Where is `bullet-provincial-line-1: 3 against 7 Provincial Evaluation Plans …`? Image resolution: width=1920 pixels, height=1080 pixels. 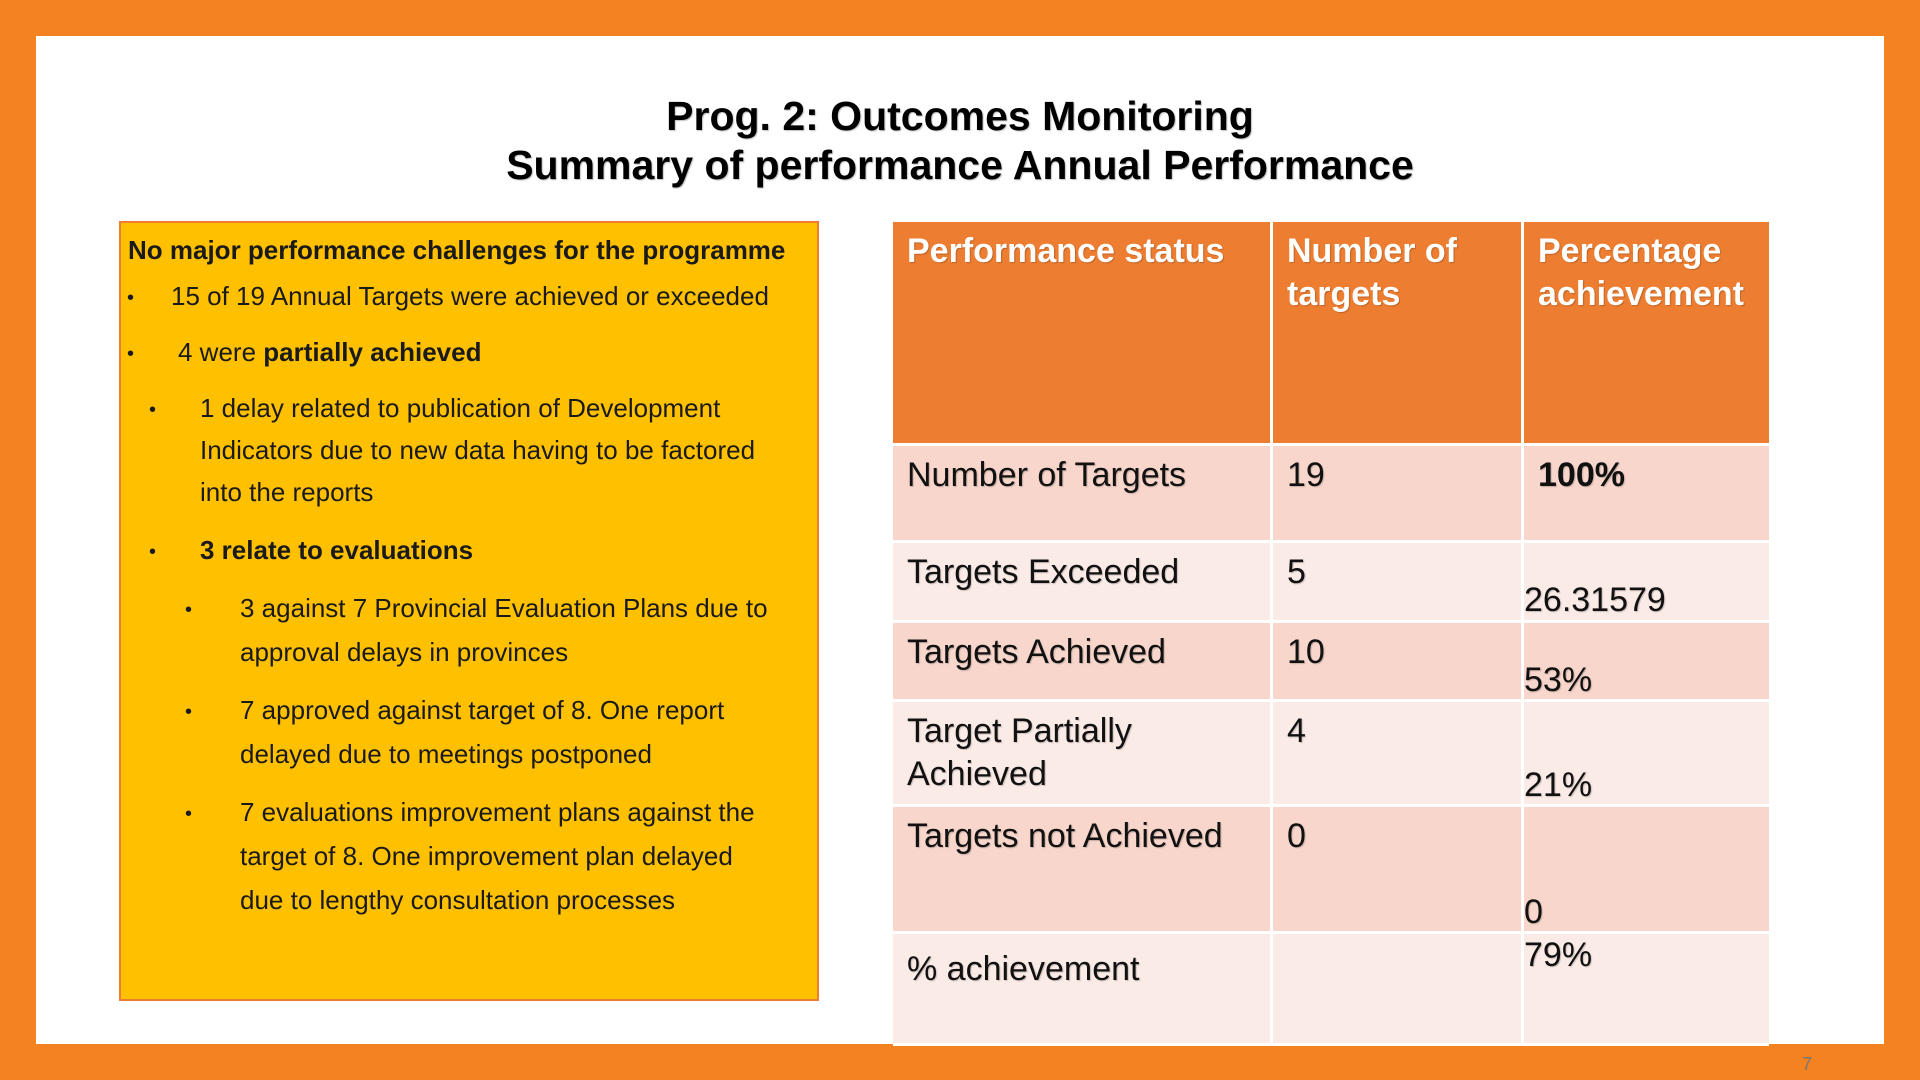
bullet-provincial-line-1: 3 against 7 Provincial Evaluation Plans … is located at coordinates (504, 608).